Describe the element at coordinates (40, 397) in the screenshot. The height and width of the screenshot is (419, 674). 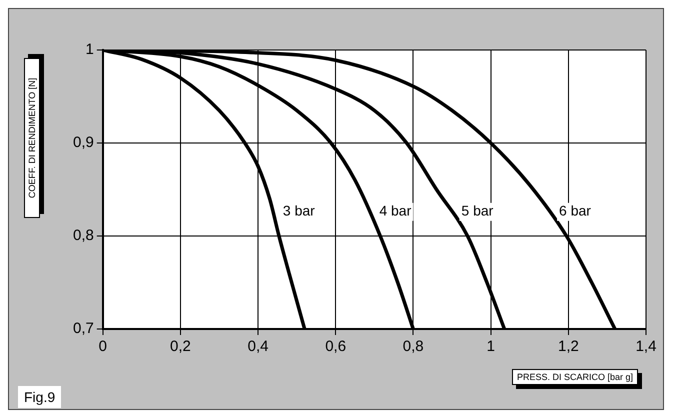
I see `caption: Fig.9` at that location.